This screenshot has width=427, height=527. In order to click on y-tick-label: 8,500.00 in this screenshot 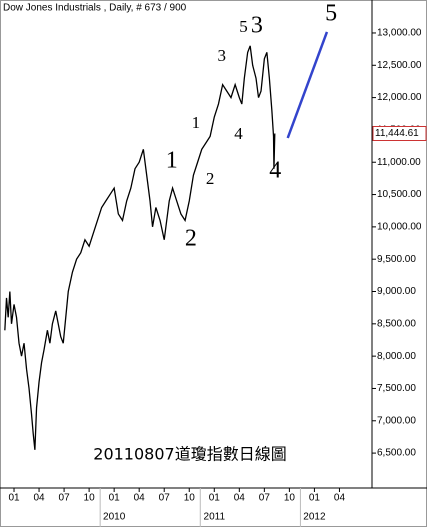, I will do `click(396, 323)`.